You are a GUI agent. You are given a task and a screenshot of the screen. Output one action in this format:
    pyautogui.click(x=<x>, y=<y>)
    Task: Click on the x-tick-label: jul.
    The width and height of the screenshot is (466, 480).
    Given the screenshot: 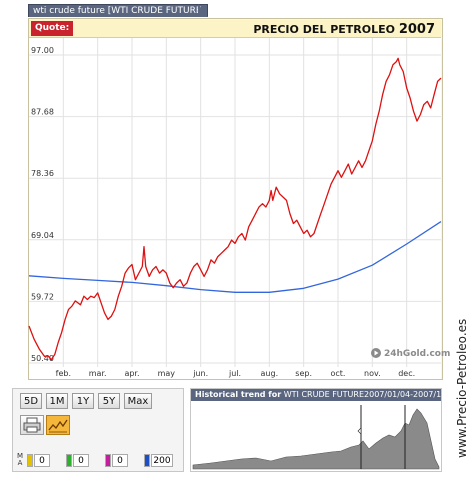 What is the action you would take?
    pyautogui.click(x=234, y=373)
    